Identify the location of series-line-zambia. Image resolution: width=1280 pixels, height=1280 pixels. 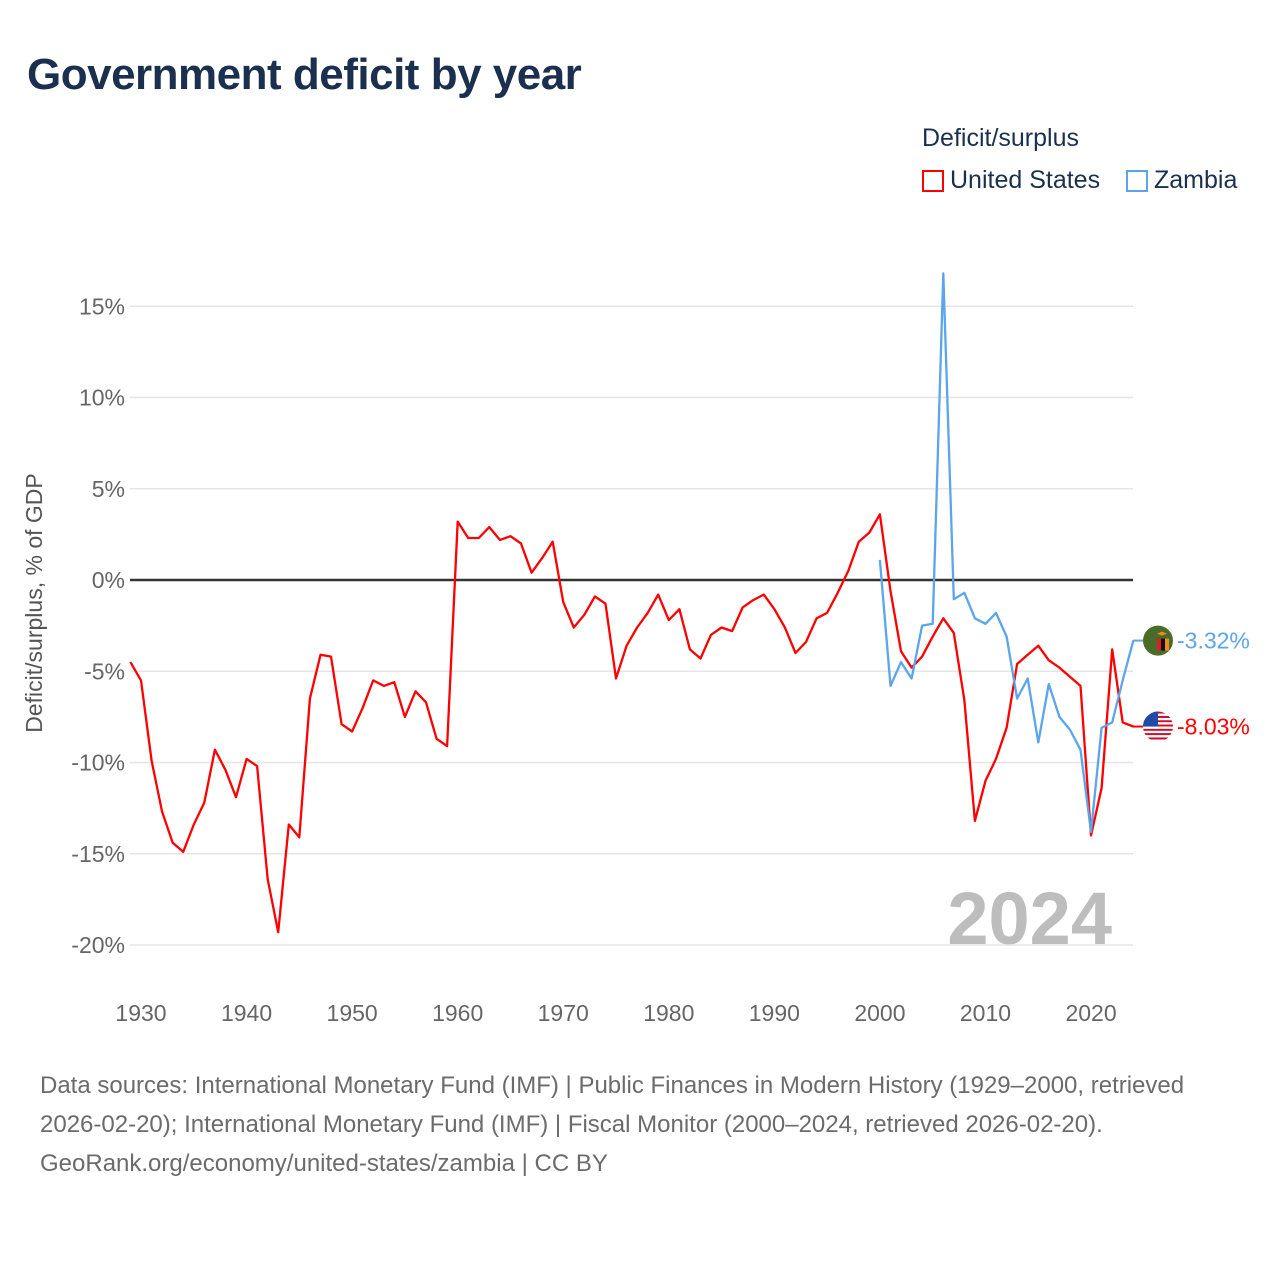
(1006, 553).